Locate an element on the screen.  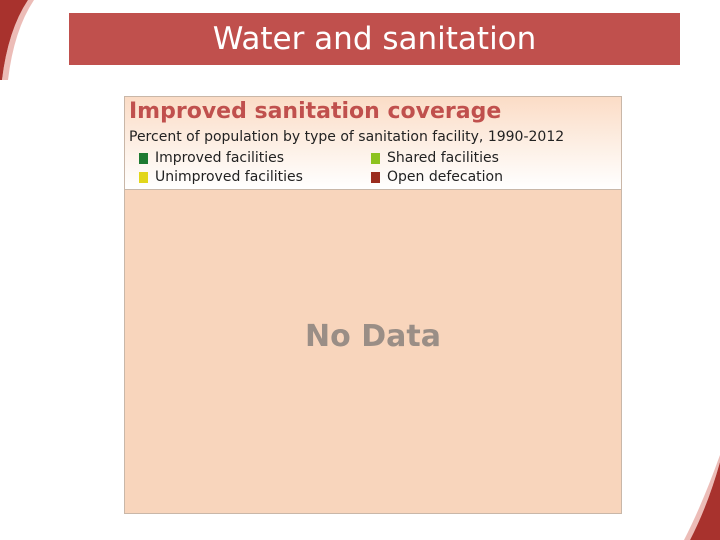
top-left-swoosh is located at coordinates (14, 40).